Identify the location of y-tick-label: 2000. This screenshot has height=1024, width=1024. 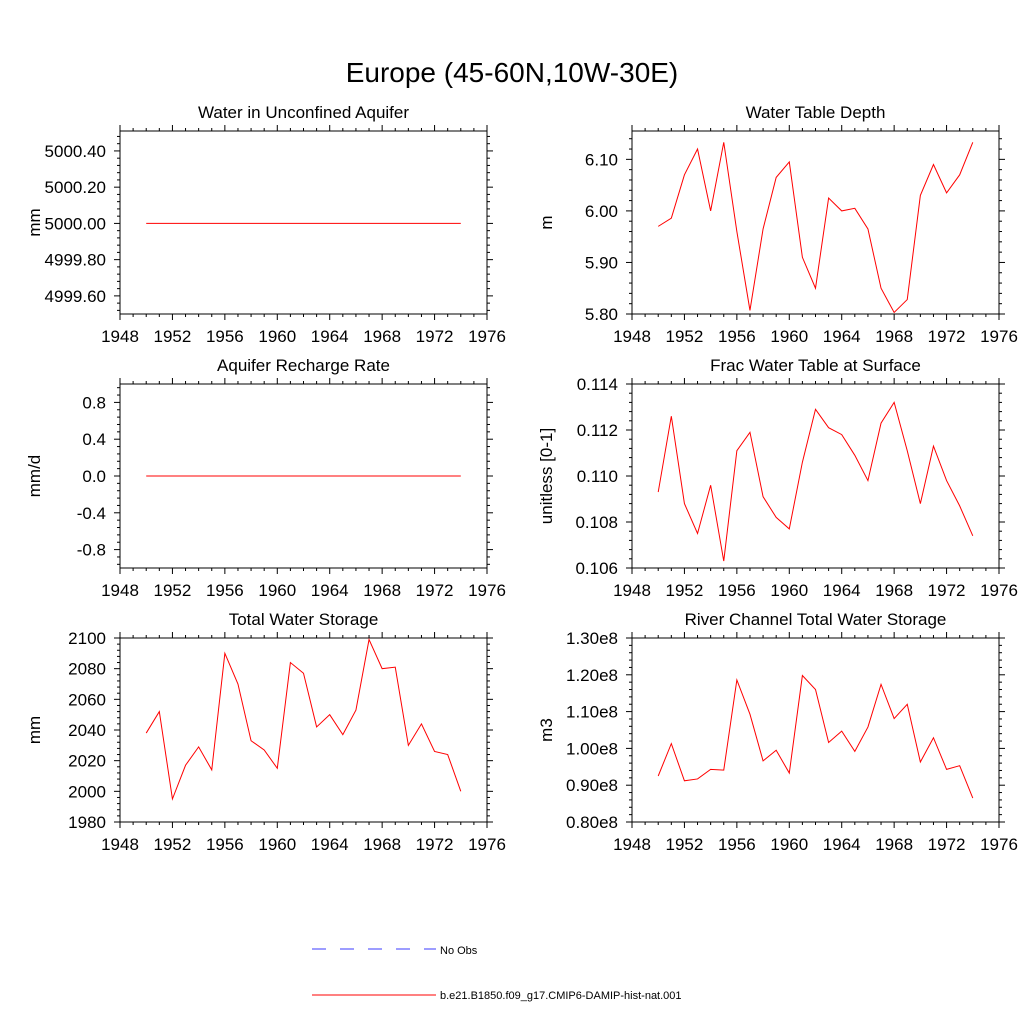
(87, 791).